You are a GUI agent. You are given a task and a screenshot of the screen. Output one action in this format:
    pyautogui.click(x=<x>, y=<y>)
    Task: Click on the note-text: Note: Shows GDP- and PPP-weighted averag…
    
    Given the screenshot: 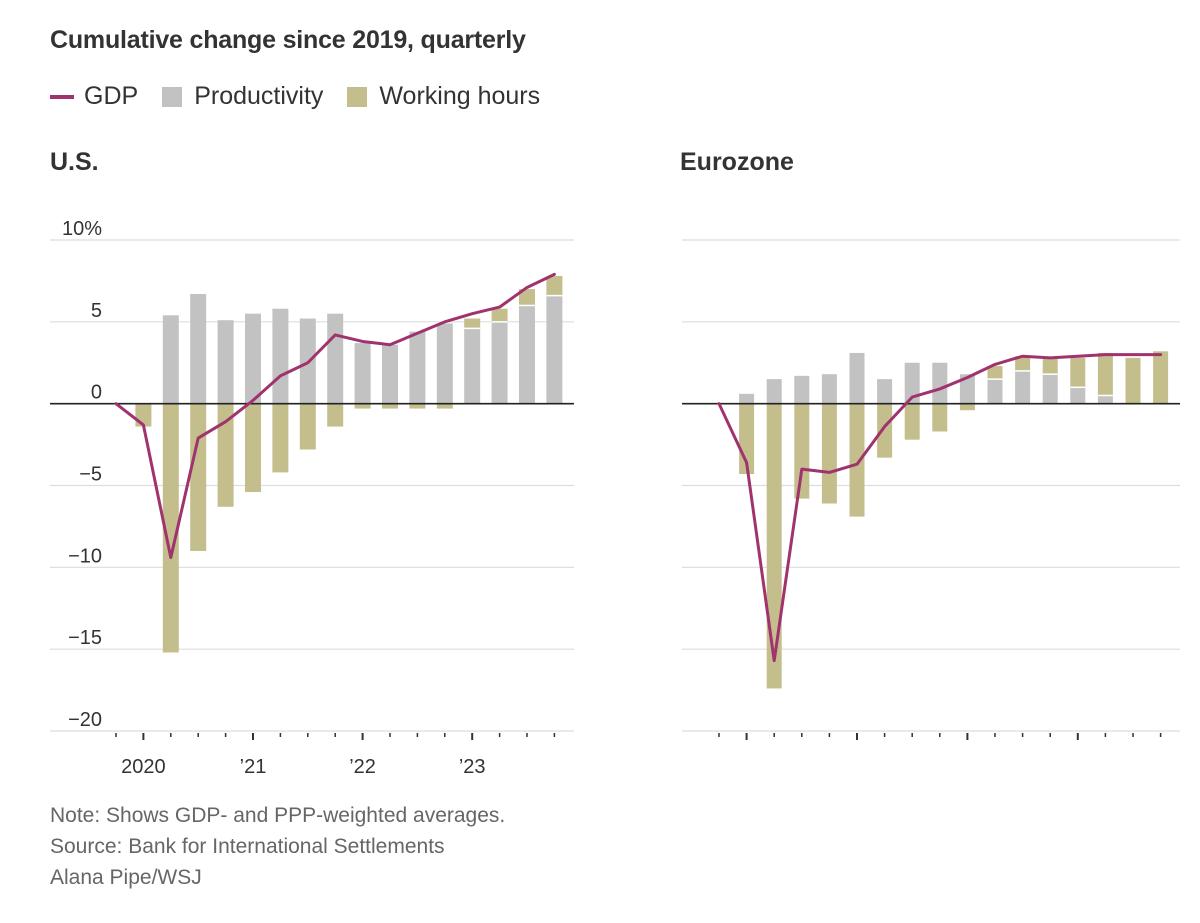 What is the action you would take?
    pyautogui.click(x=278, y=815)
    